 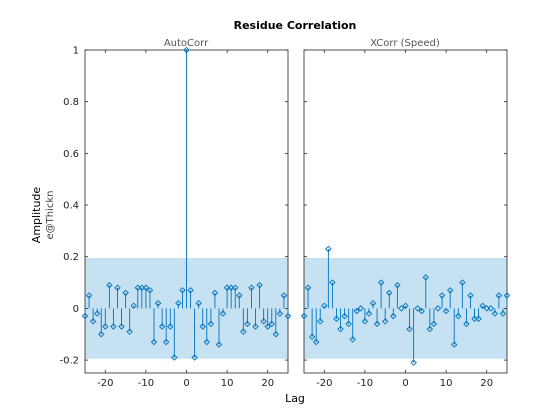 I want to click on y-tick-label: -0.2, so click(x=69, y=361).